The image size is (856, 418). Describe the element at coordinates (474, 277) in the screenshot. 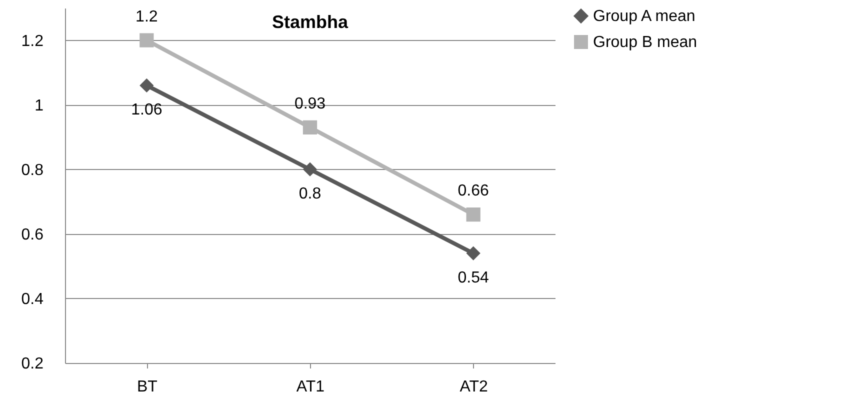

I see `data-label: 0.54` at that location.